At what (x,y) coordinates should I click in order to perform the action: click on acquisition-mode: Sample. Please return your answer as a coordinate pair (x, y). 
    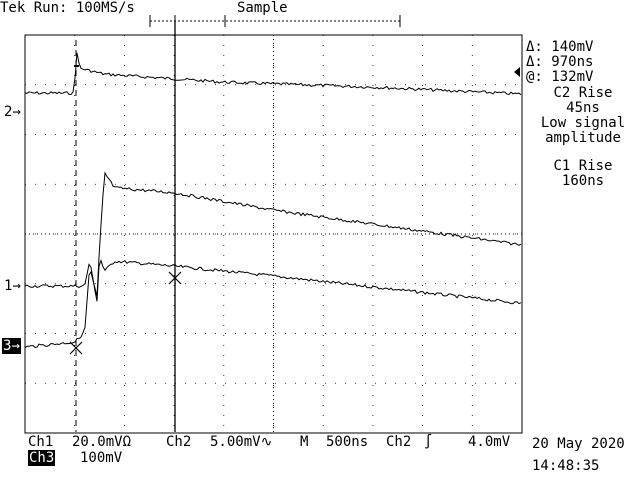
    Looking at the image, I should click on (262, 8).